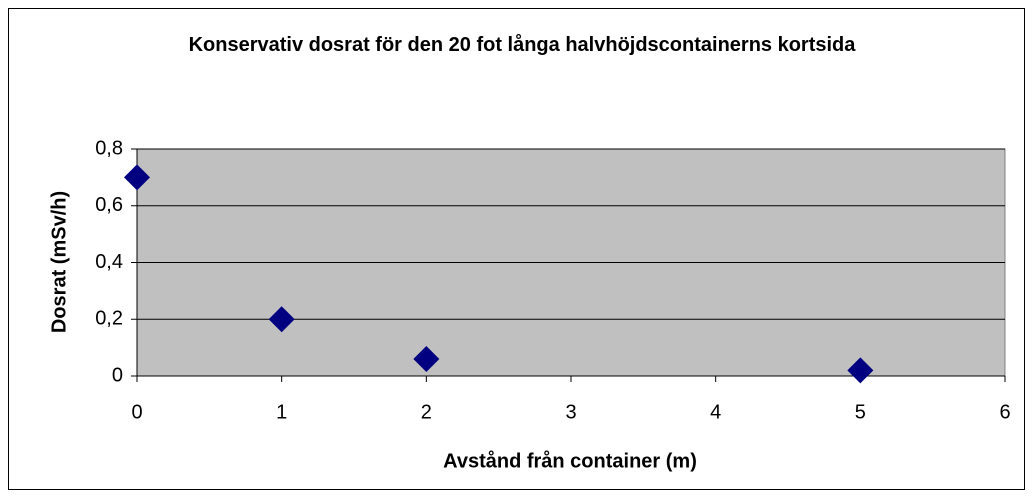 The height and width of the screenshot is (496, 1033). What do you see at coordinates (59, 262) in the screenshot?
I see `y-axis-label: Dosrat (mSv/h)` at bounding box center [59, 262].